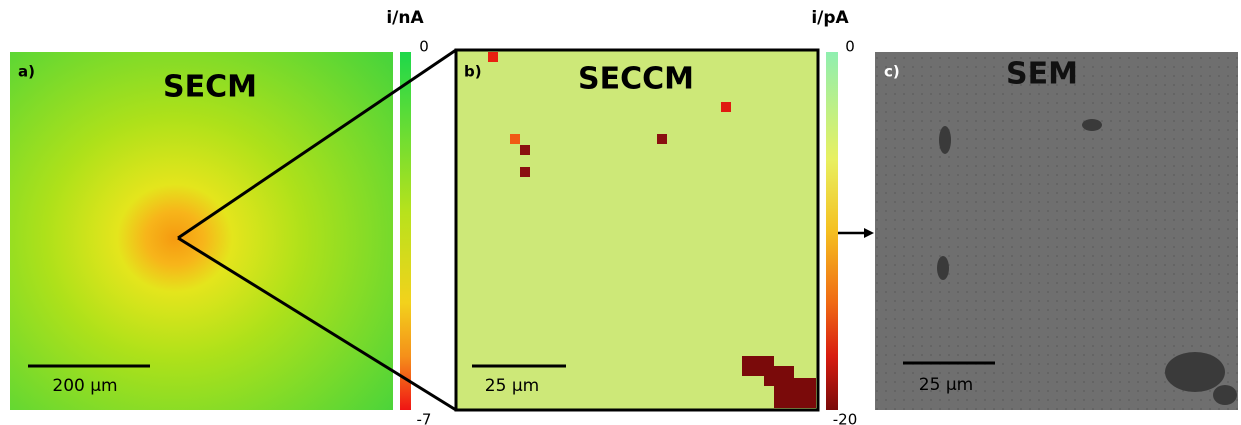 This screenshot has height=425, width=1241. Describe the element at coordinates (636, 79) in the screenshot. I see `panel-title: SECCM` at that location.